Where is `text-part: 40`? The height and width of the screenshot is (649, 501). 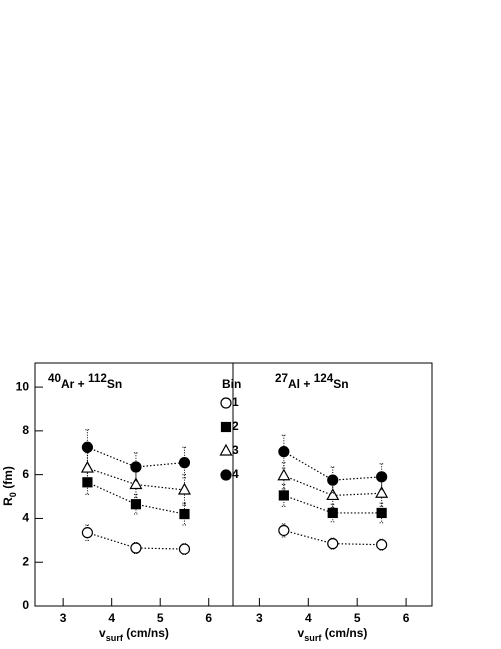
text-part: 40 is located at coordinates (55, 378).